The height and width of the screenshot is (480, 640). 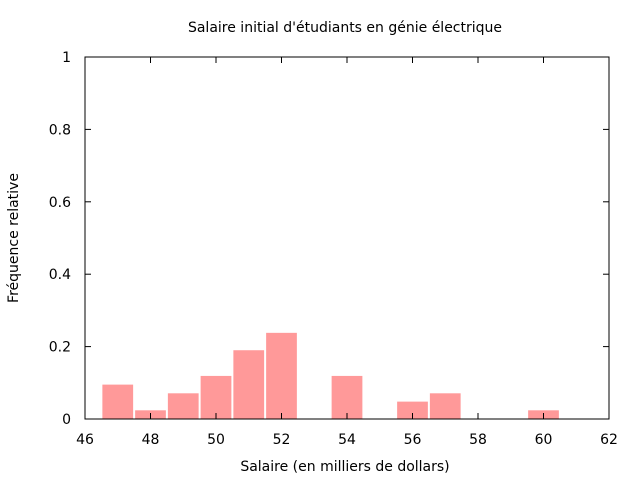 What do you see at coordinates (609, 440) in the screenshot?
I see `x-tick-label: 62` at bounding box center [609, 440].